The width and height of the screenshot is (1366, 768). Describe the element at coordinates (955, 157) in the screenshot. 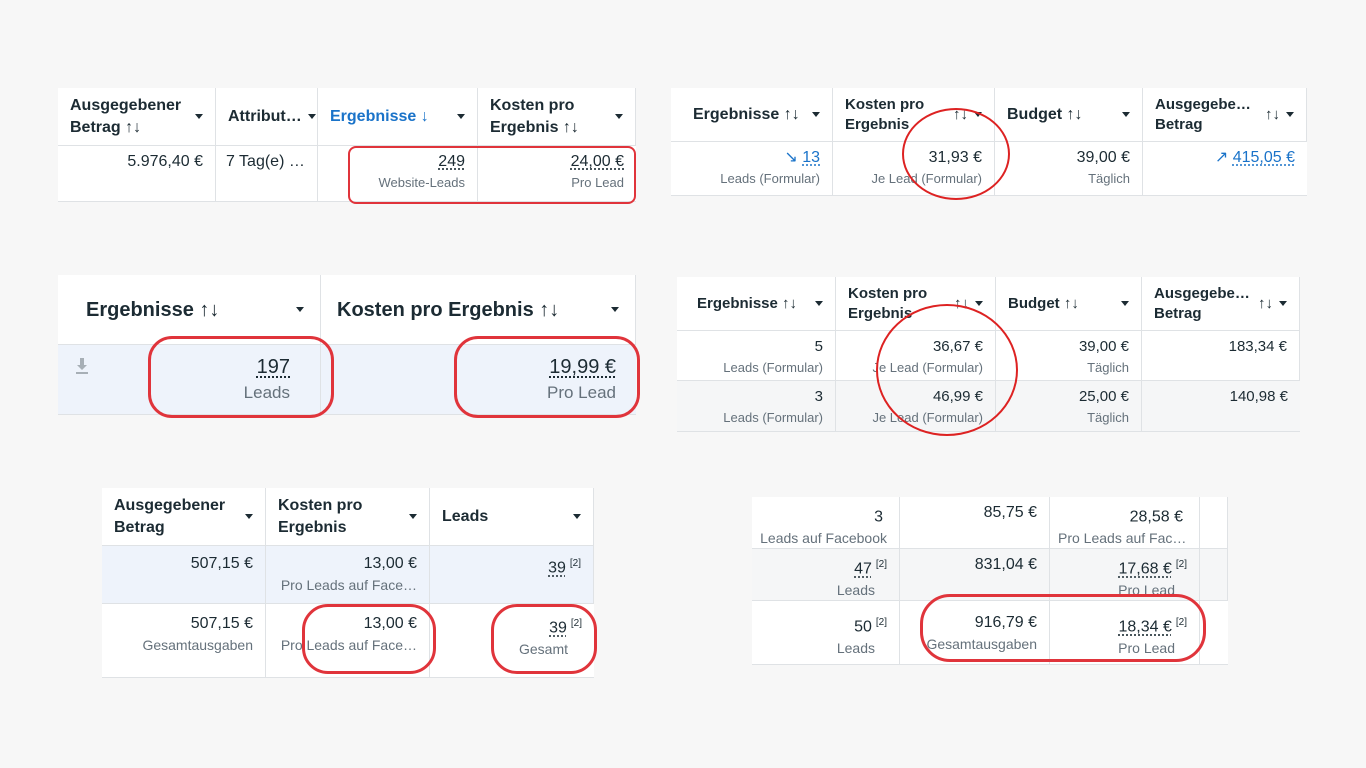

I see `cost-value: 31,93 €` at that location.